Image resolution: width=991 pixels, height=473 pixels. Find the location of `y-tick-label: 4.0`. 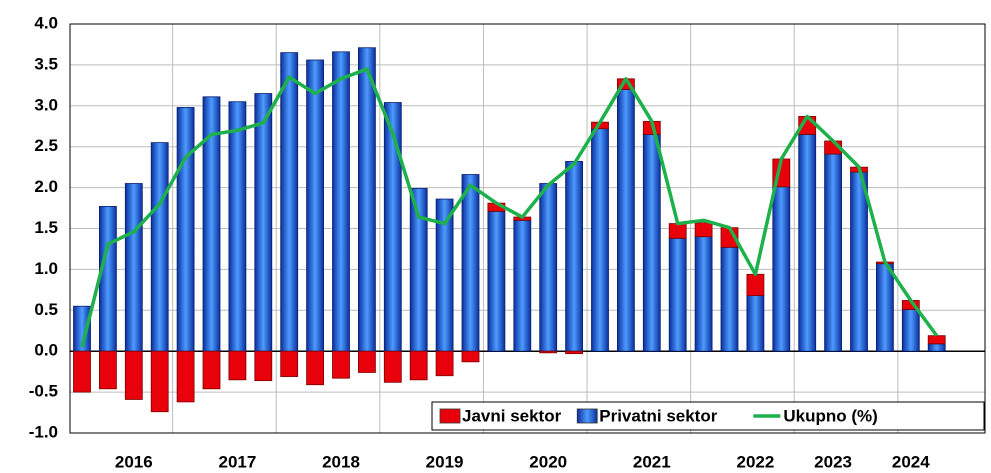

y-tick-label: 4.0 is located at coordinates (46, 22).